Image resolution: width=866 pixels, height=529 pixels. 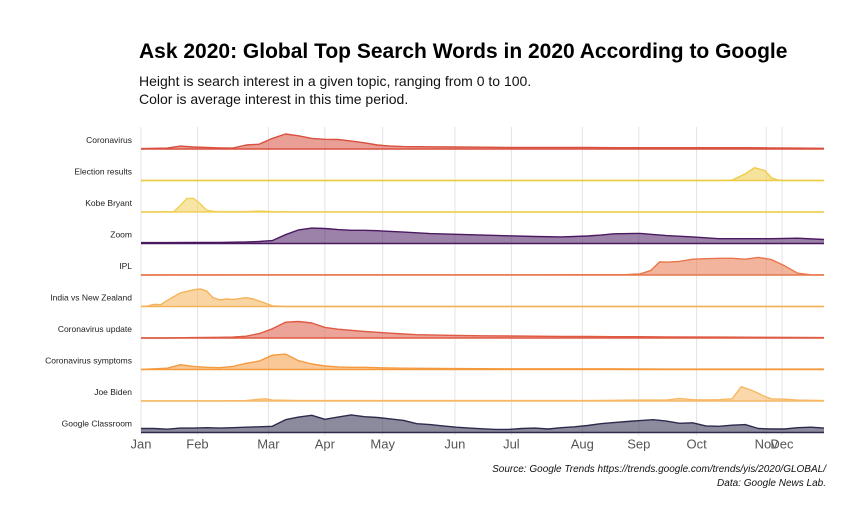 I want to click on x-tick-label-6: Jul, so click(x=511, y=444).